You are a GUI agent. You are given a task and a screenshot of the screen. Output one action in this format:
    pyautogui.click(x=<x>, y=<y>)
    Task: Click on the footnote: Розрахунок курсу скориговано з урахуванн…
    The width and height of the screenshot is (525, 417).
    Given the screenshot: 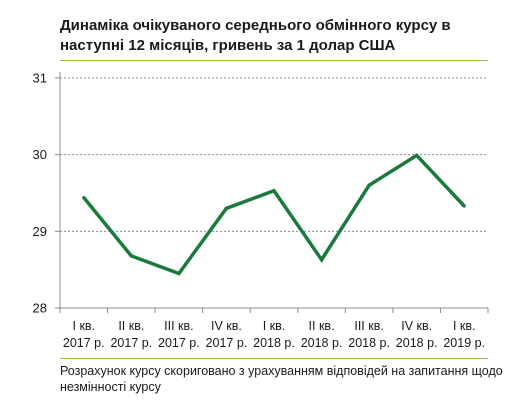 What is the action you would take?
    pyautogui.click(x=281, y=379)
    